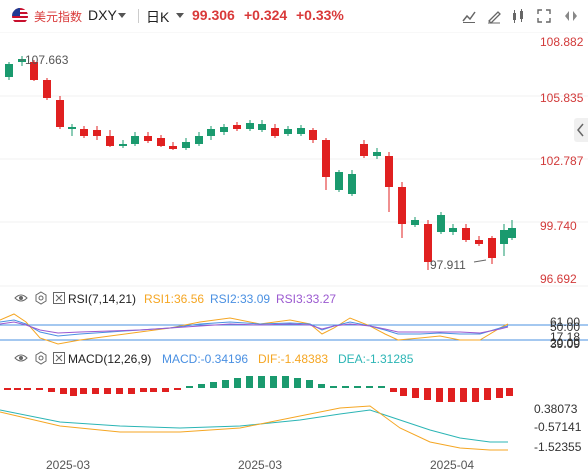 This screenshot has width=588, height=474. I want to click on candle-type-icon, so click(518, 16).